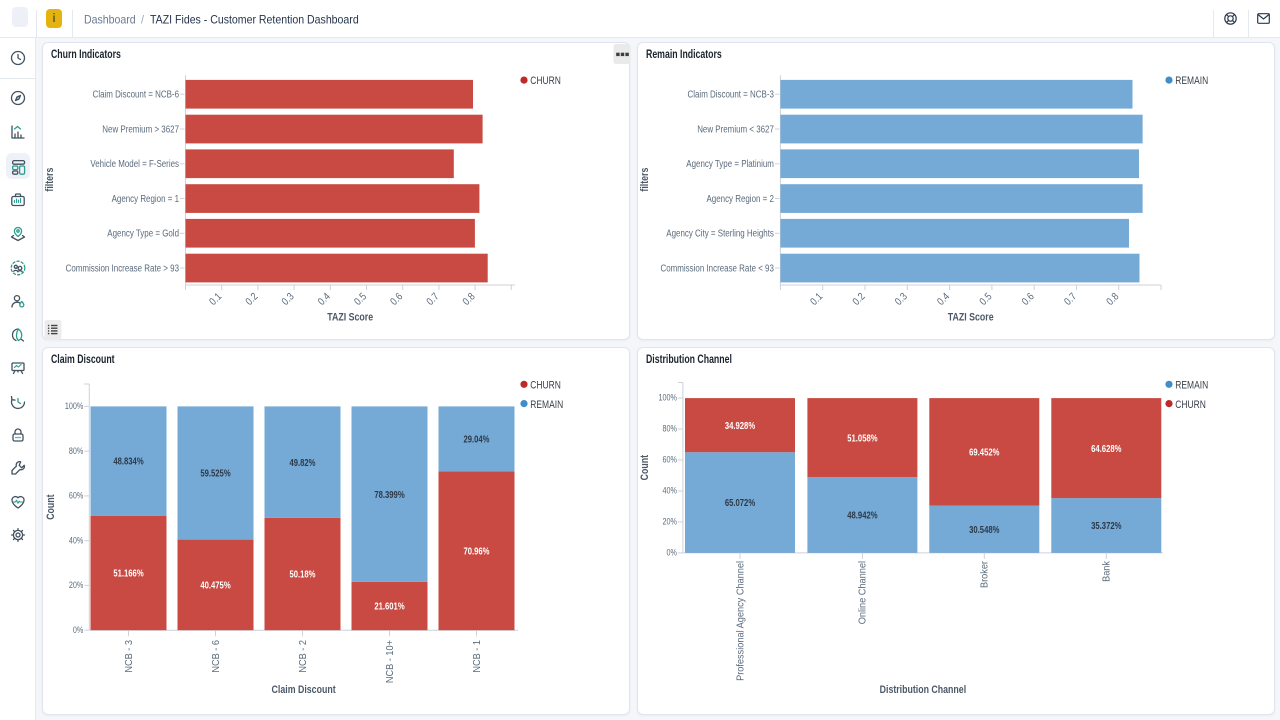 This screenshot has width=1280, height=720. I want to click on svg-text: Remain Indicators, so click(684, 55).